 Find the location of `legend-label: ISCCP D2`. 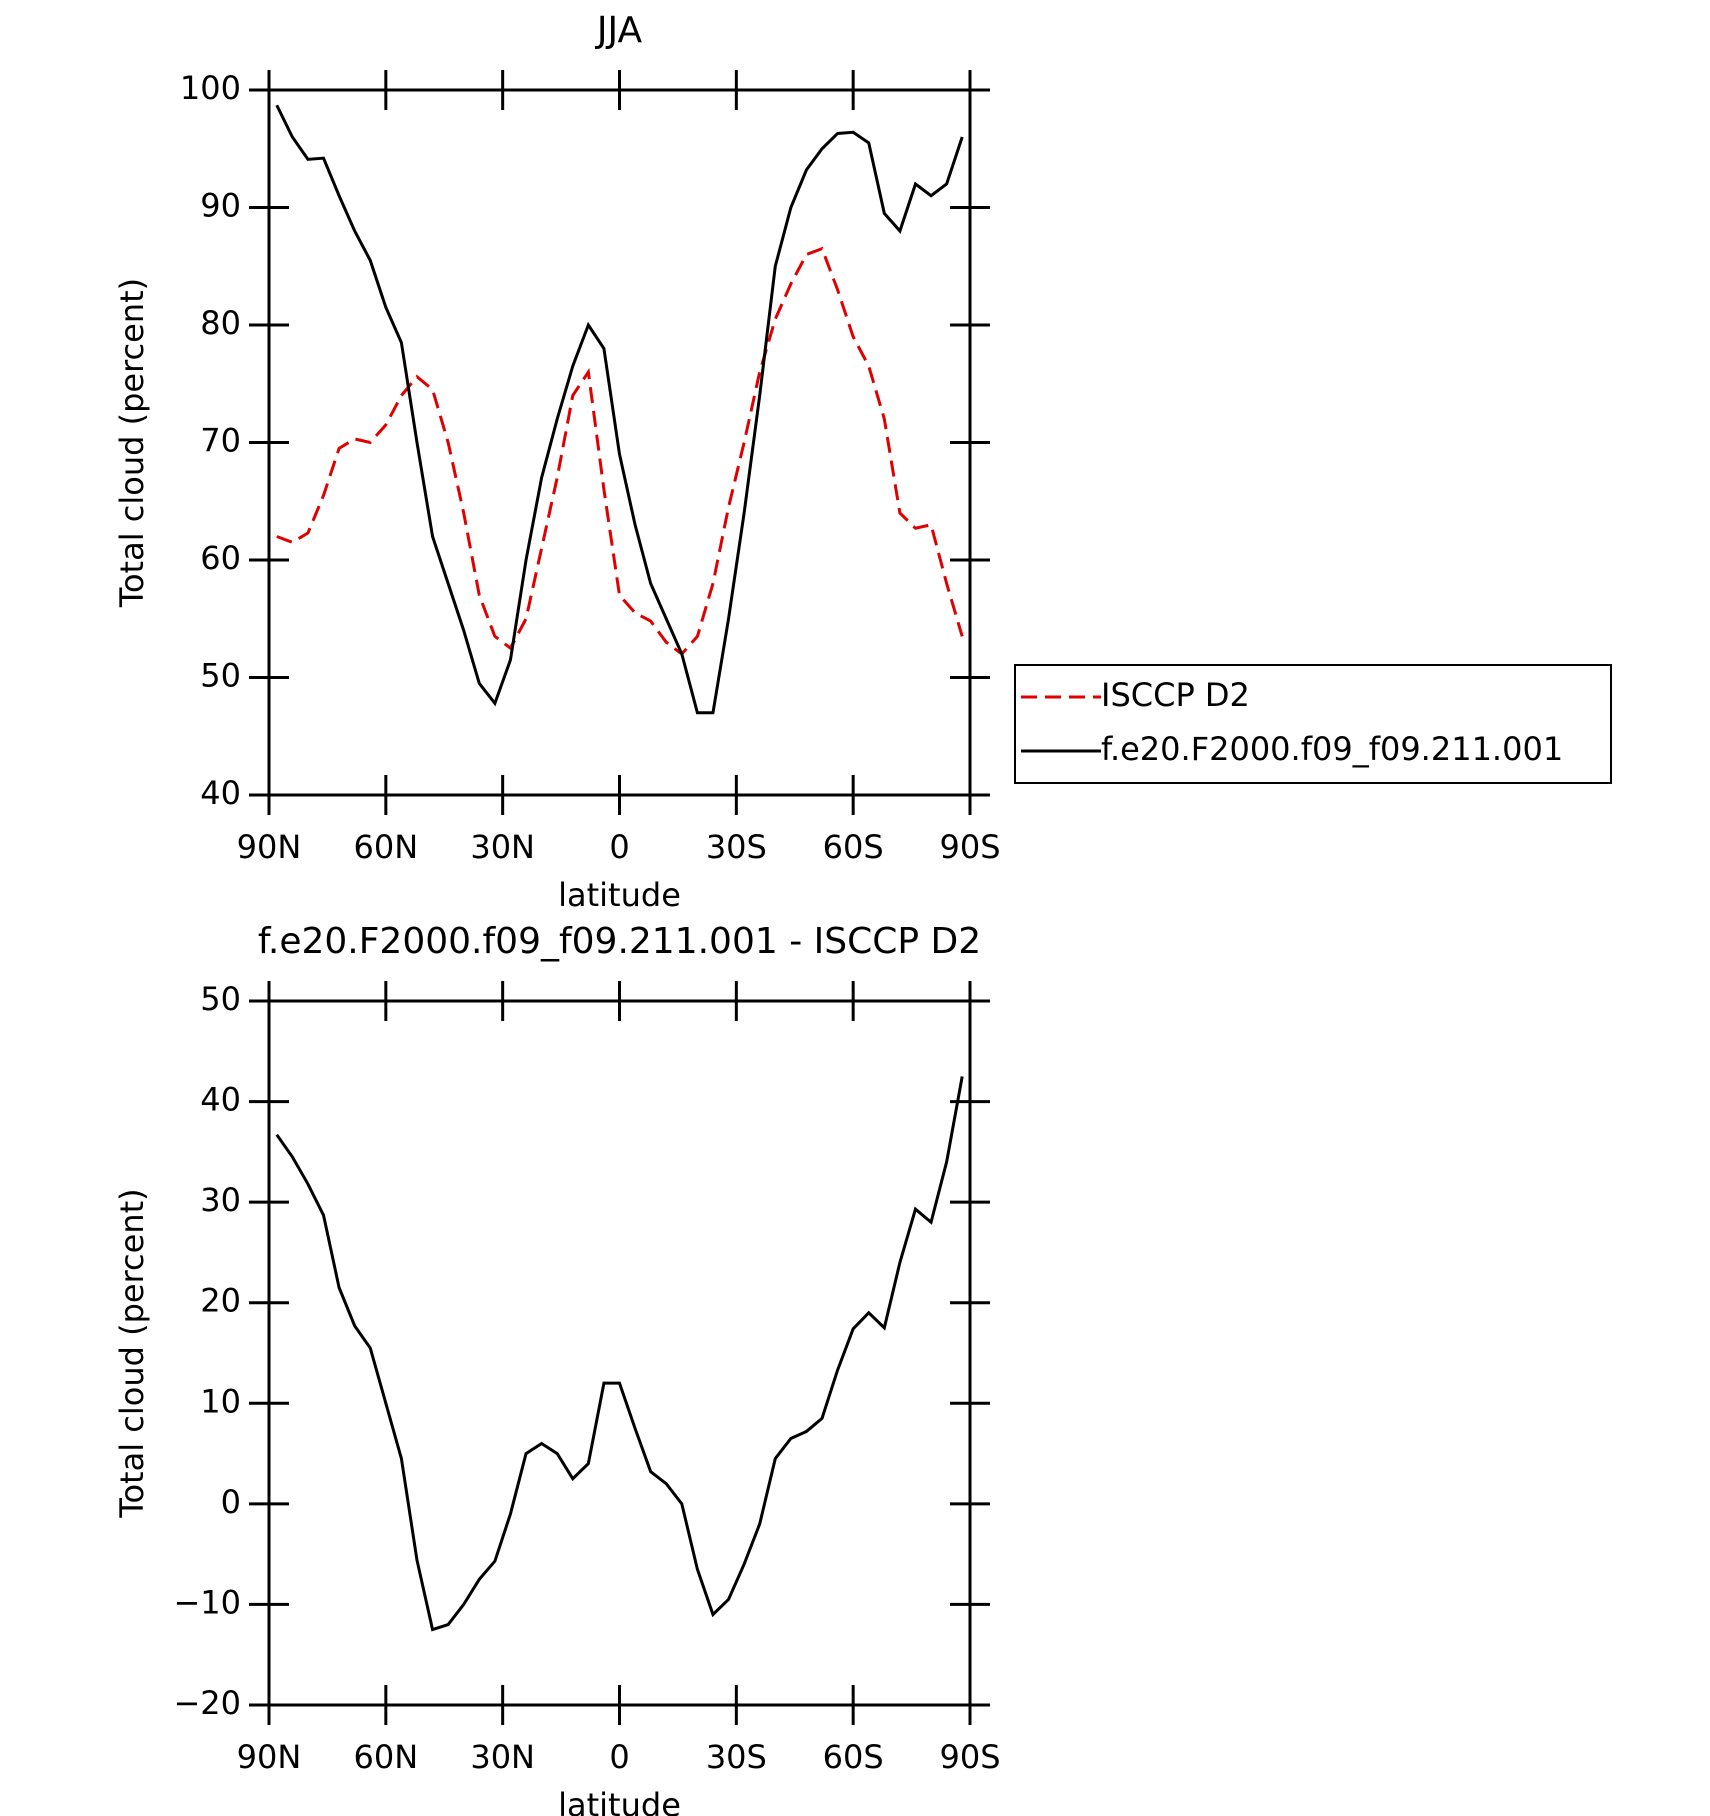

legend-label: ISCCP D2 is located at coordinates (1175, 695).